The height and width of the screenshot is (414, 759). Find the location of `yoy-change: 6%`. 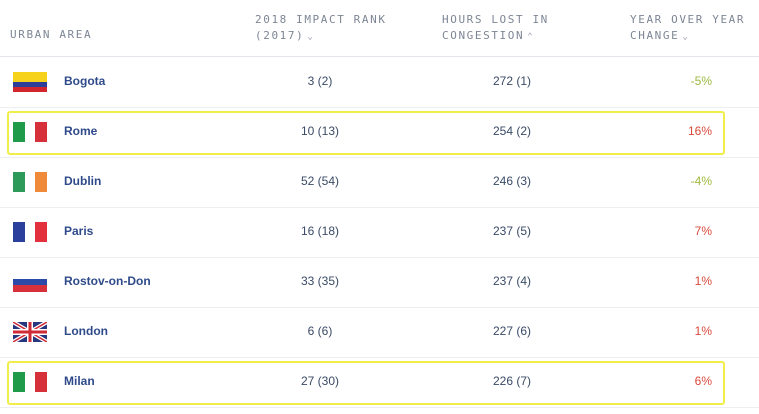

yoy-change: 6% is located at coordinates (703, 381).